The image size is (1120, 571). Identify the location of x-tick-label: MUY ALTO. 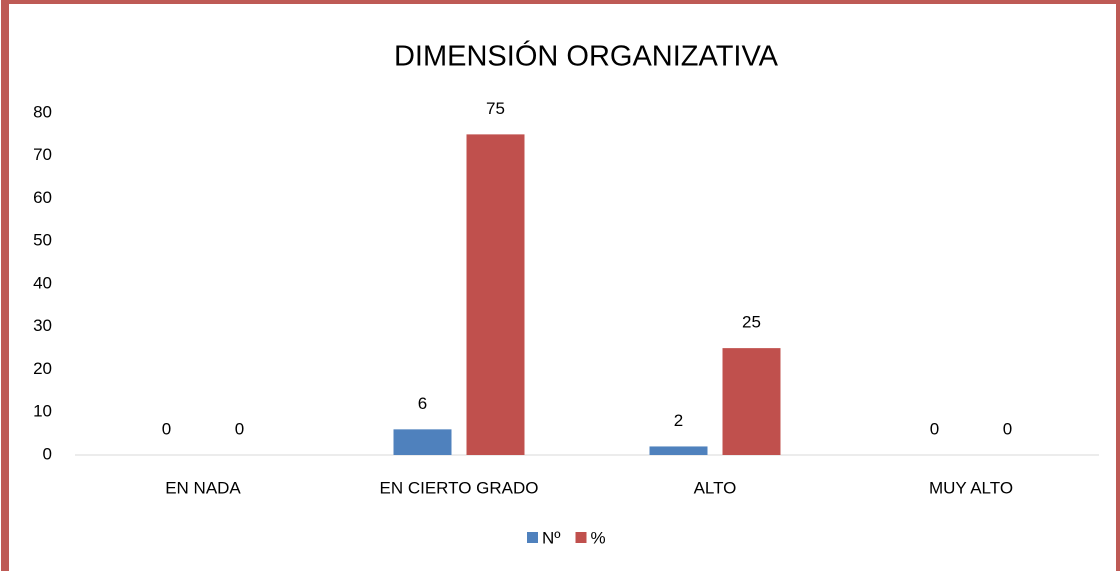
(971, 487).